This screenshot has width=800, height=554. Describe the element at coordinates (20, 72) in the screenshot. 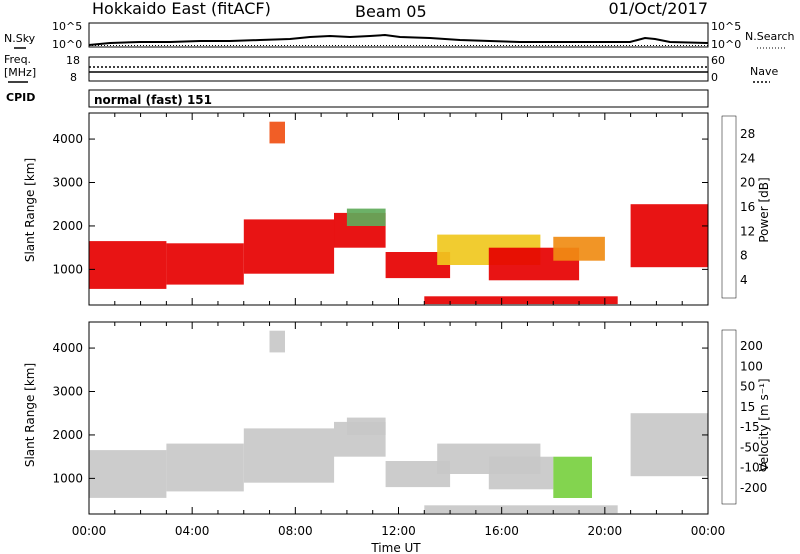

I see `freq-unit: [MHz]` at that location.